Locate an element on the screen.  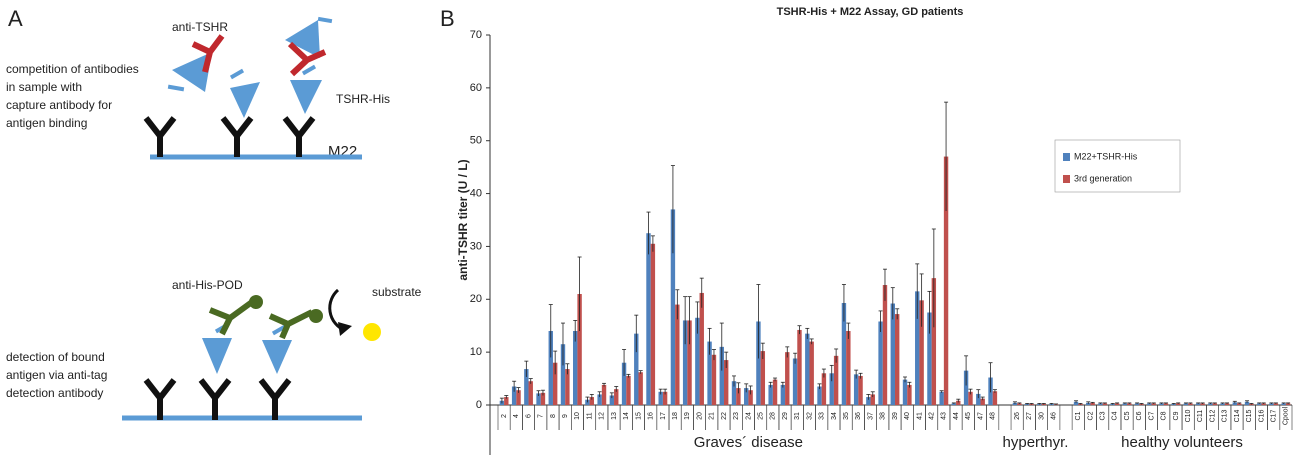
x-tick-label: C3 is located at coordinates (1103, 415).